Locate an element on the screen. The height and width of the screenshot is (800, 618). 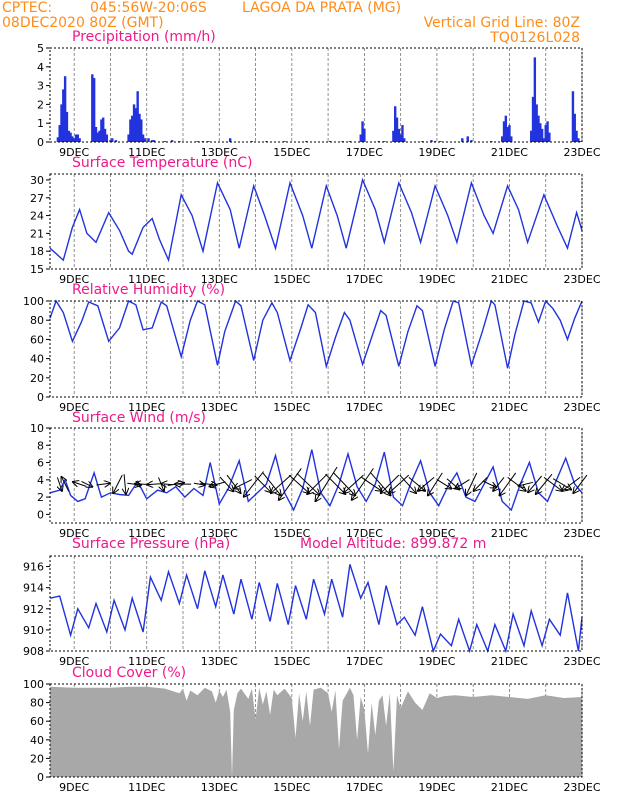
pressure-annotation: Model Altitude: 899.872 m is located at coordinates (393, 544).